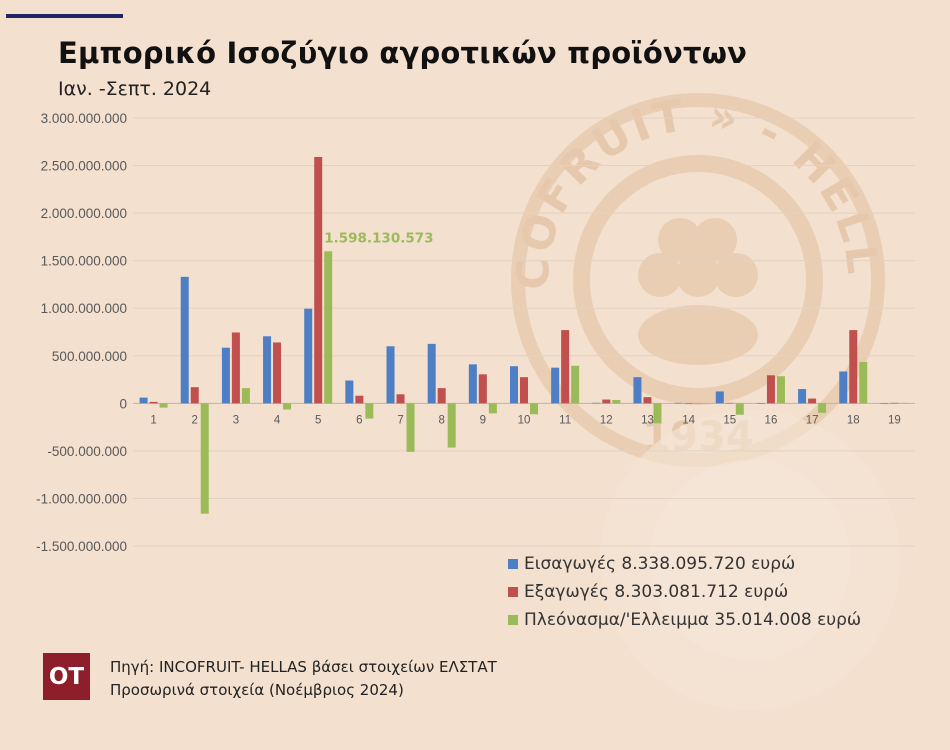  Describe the element at coordinates (287, 406) in the screenshot. I see `bar-s2-c4` at that location.